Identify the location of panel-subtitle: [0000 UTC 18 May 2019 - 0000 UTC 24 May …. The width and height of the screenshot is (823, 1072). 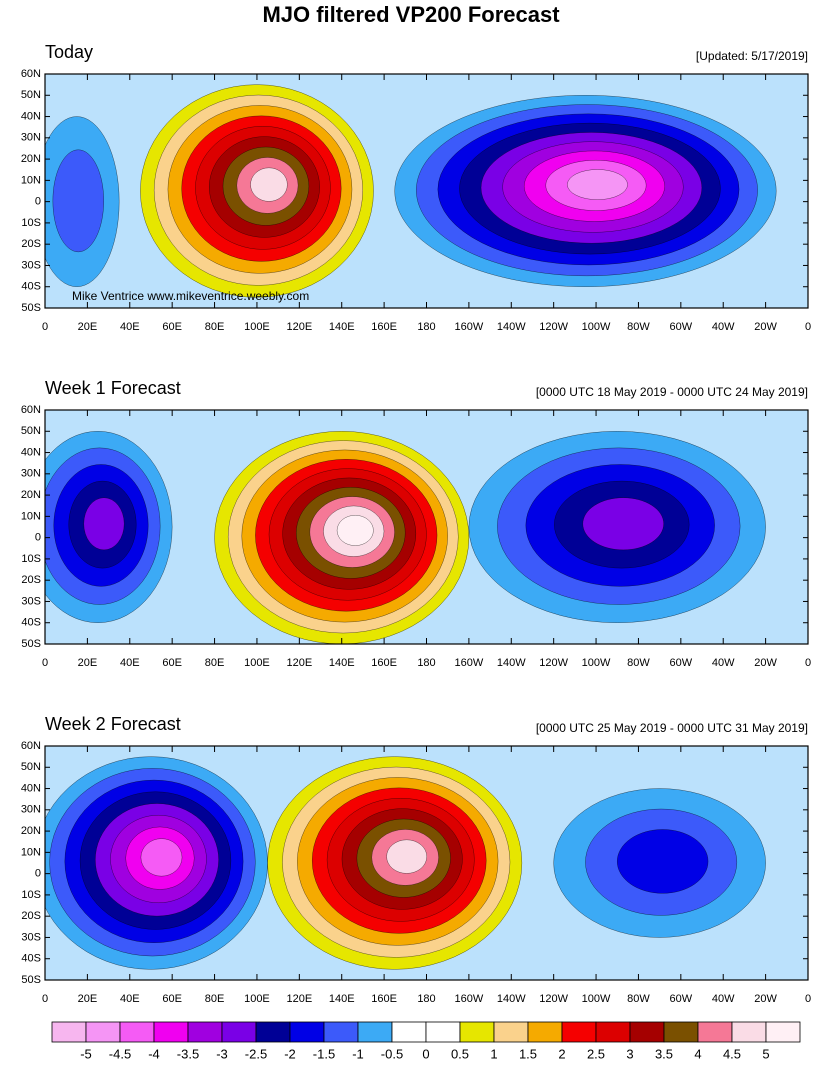
(672, 392).